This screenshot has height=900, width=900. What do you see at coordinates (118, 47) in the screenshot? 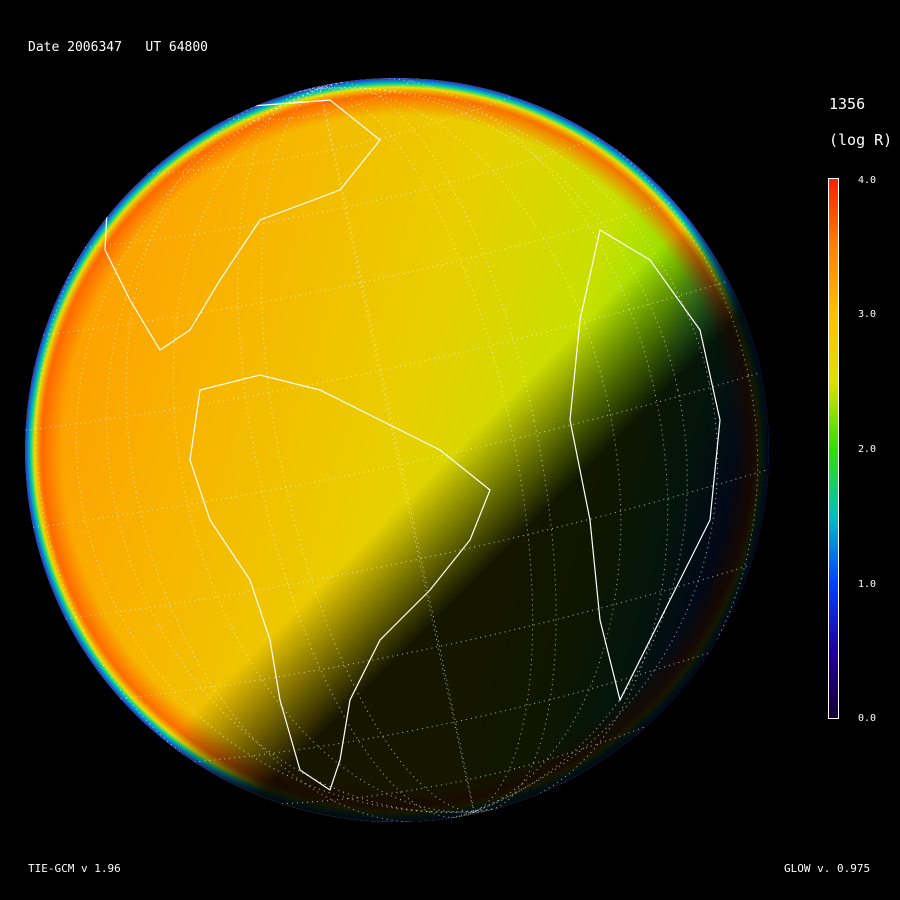
I see `date-label: Date 2006347 UT 64800` at bounding box center [118, 47].